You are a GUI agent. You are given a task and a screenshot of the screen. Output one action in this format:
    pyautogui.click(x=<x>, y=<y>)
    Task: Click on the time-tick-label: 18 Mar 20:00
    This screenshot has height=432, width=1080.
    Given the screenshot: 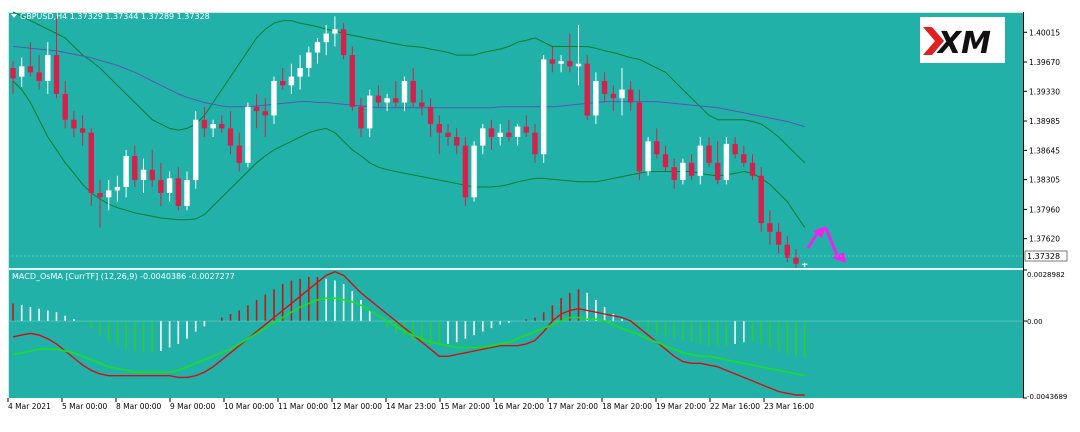 What is the action you would take?
    pyautogui.click(x=627, y=406)
    